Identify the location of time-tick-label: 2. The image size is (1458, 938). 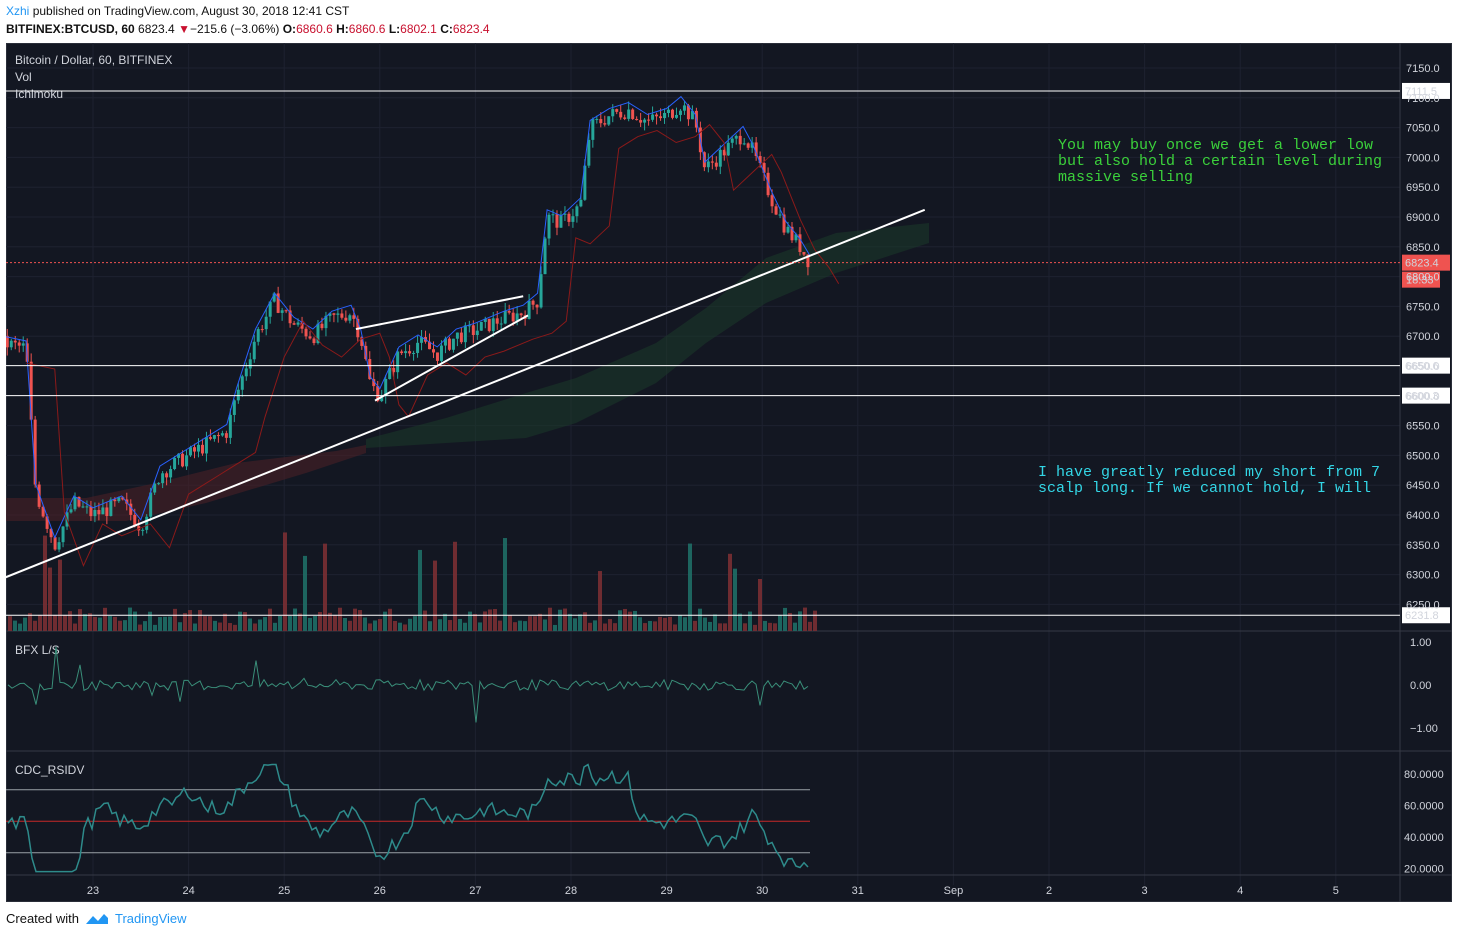
(1049, 891).